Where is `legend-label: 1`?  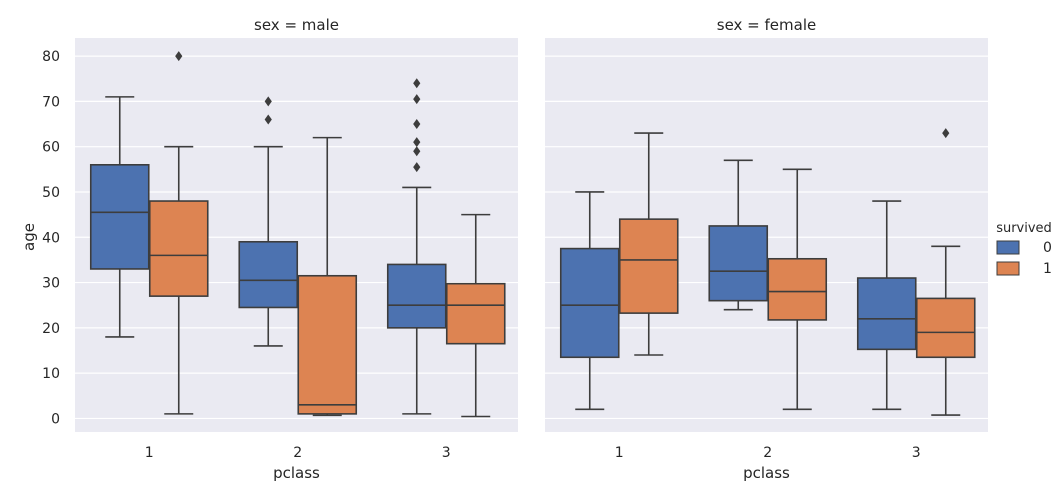 legend-label: 1 is located at coordinates (1047, 269).